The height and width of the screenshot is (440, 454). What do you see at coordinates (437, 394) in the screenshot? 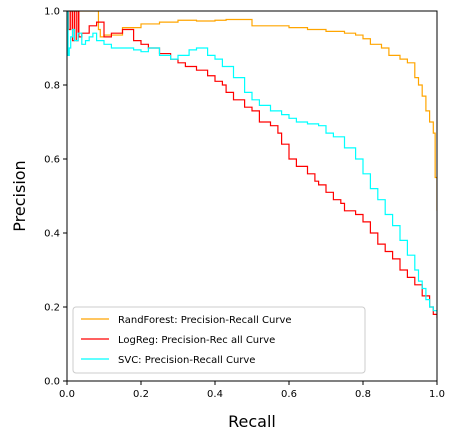
I see `x-tick-label: 1.0` at bounding box center [437, 394].